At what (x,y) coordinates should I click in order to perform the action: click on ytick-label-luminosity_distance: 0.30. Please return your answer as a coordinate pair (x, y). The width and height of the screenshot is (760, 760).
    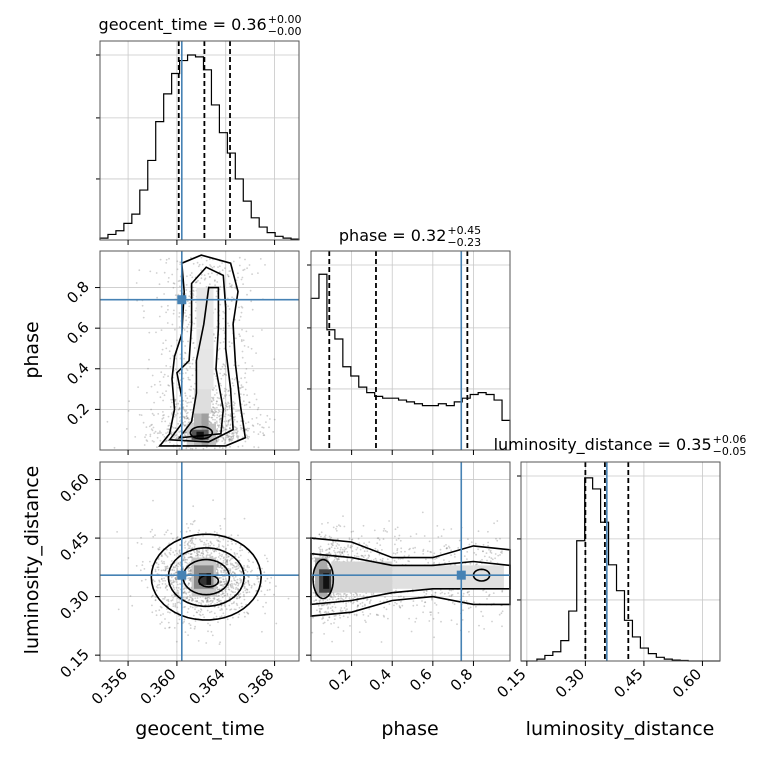
    Looking at the image, I should click on (74, 605).